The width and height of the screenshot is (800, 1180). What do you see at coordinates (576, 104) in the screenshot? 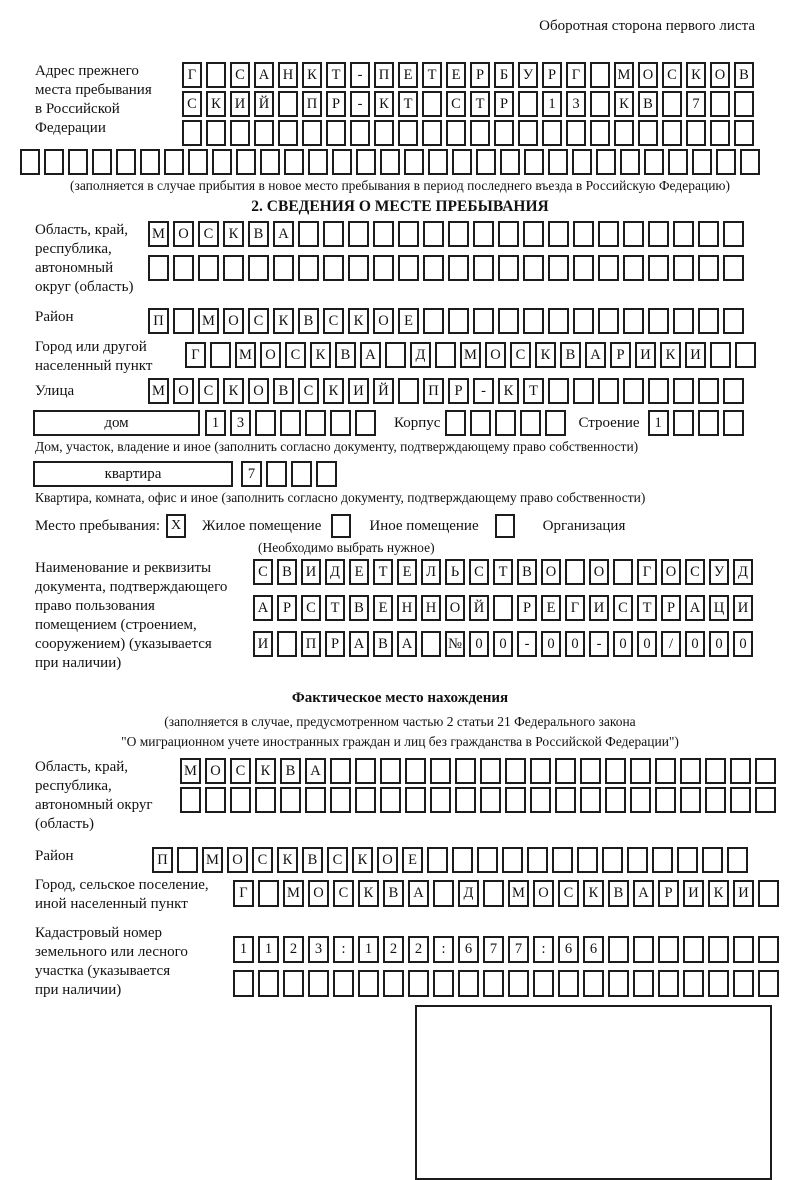
I see `char-box: 3` at bounding box center [576, 104].